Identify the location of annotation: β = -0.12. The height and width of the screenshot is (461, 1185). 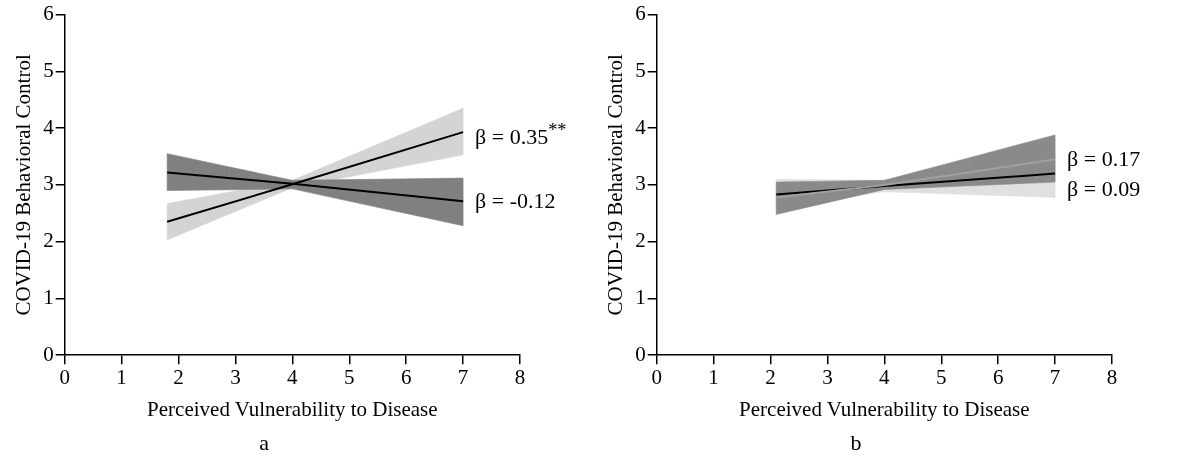
(515, 201).